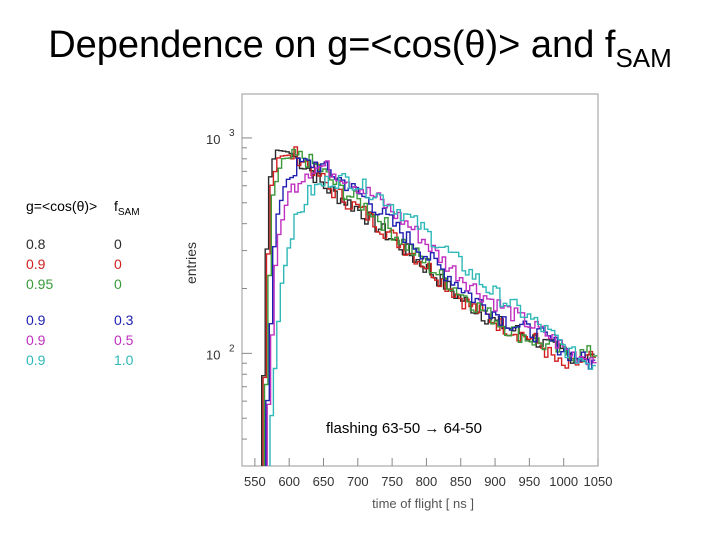 Image resolution: width=720 pixels, height=540 pixels. Describe the element at coordinates (495, 481) in the screenshot. I see `x-tick-label: 900` at that location.